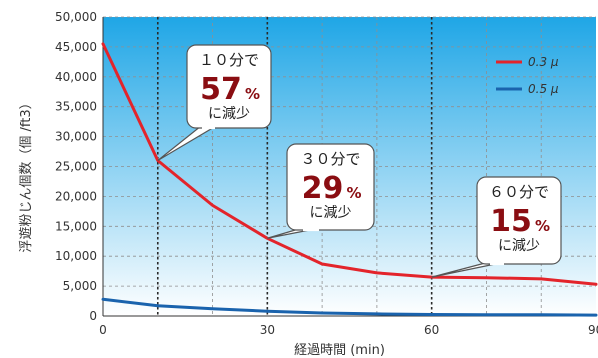 The width and height of the screenshot is (598, 358). Describe the element at coordinates (76, 47) in the screenshot. I see `y-tick-label: 45,000` at that location.